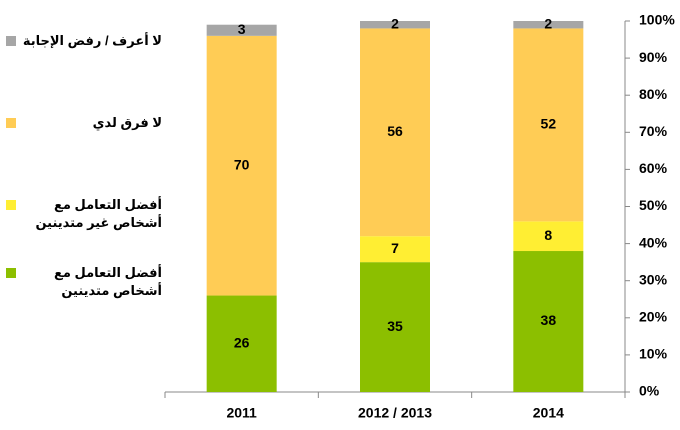 This screenshot has height=430, width=680. Describe the element at coordinates (657, 20) in the screenshot. I see `y-tick-label: 100%` at that location.